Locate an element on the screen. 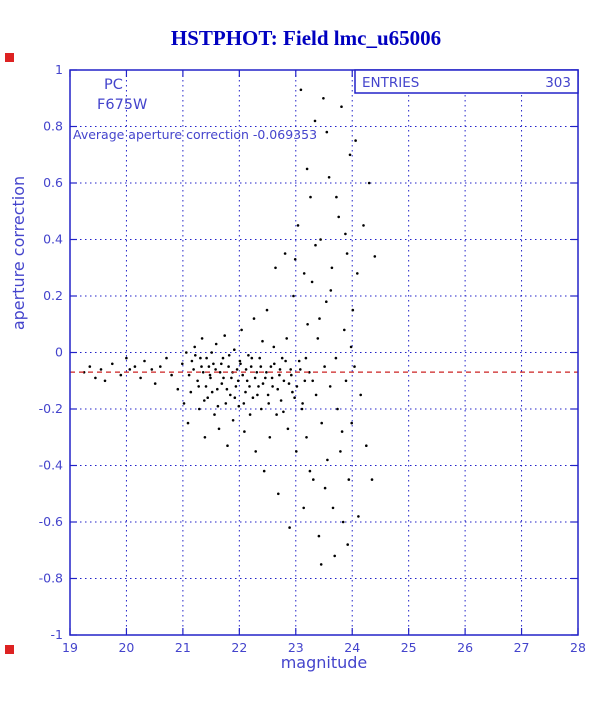 This screenshot has height=709, width=612. y-tick-label: -0.6 is located at coordinates (51, 521).